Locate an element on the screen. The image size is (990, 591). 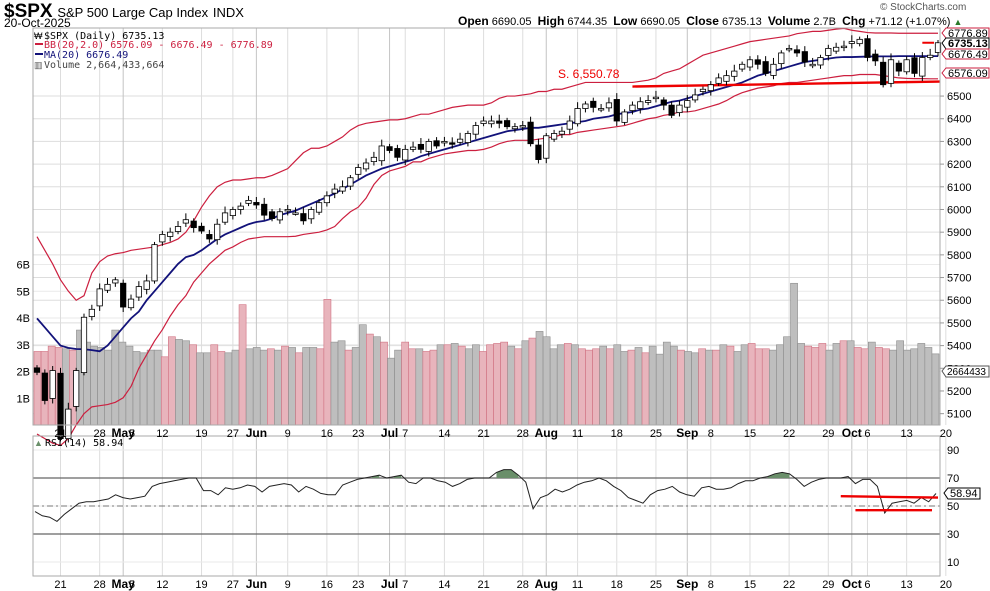
badge-bb-upper: 6776.89 is located at coordinates (965, 33).